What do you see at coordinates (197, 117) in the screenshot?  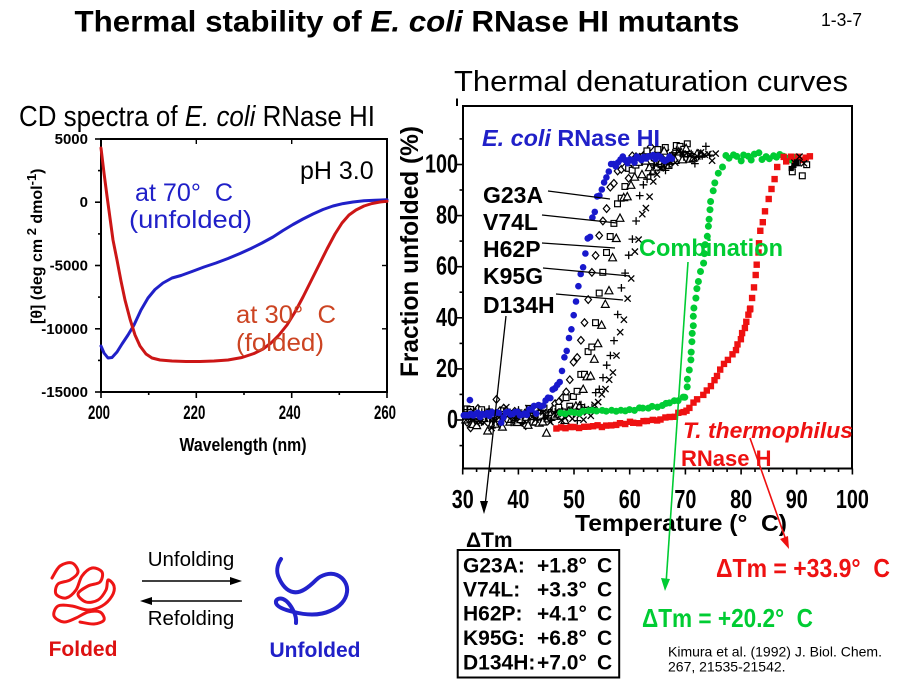 I see `svg-text: CD spectra of E. coli RNase HI` at bounding box center [197, 117].